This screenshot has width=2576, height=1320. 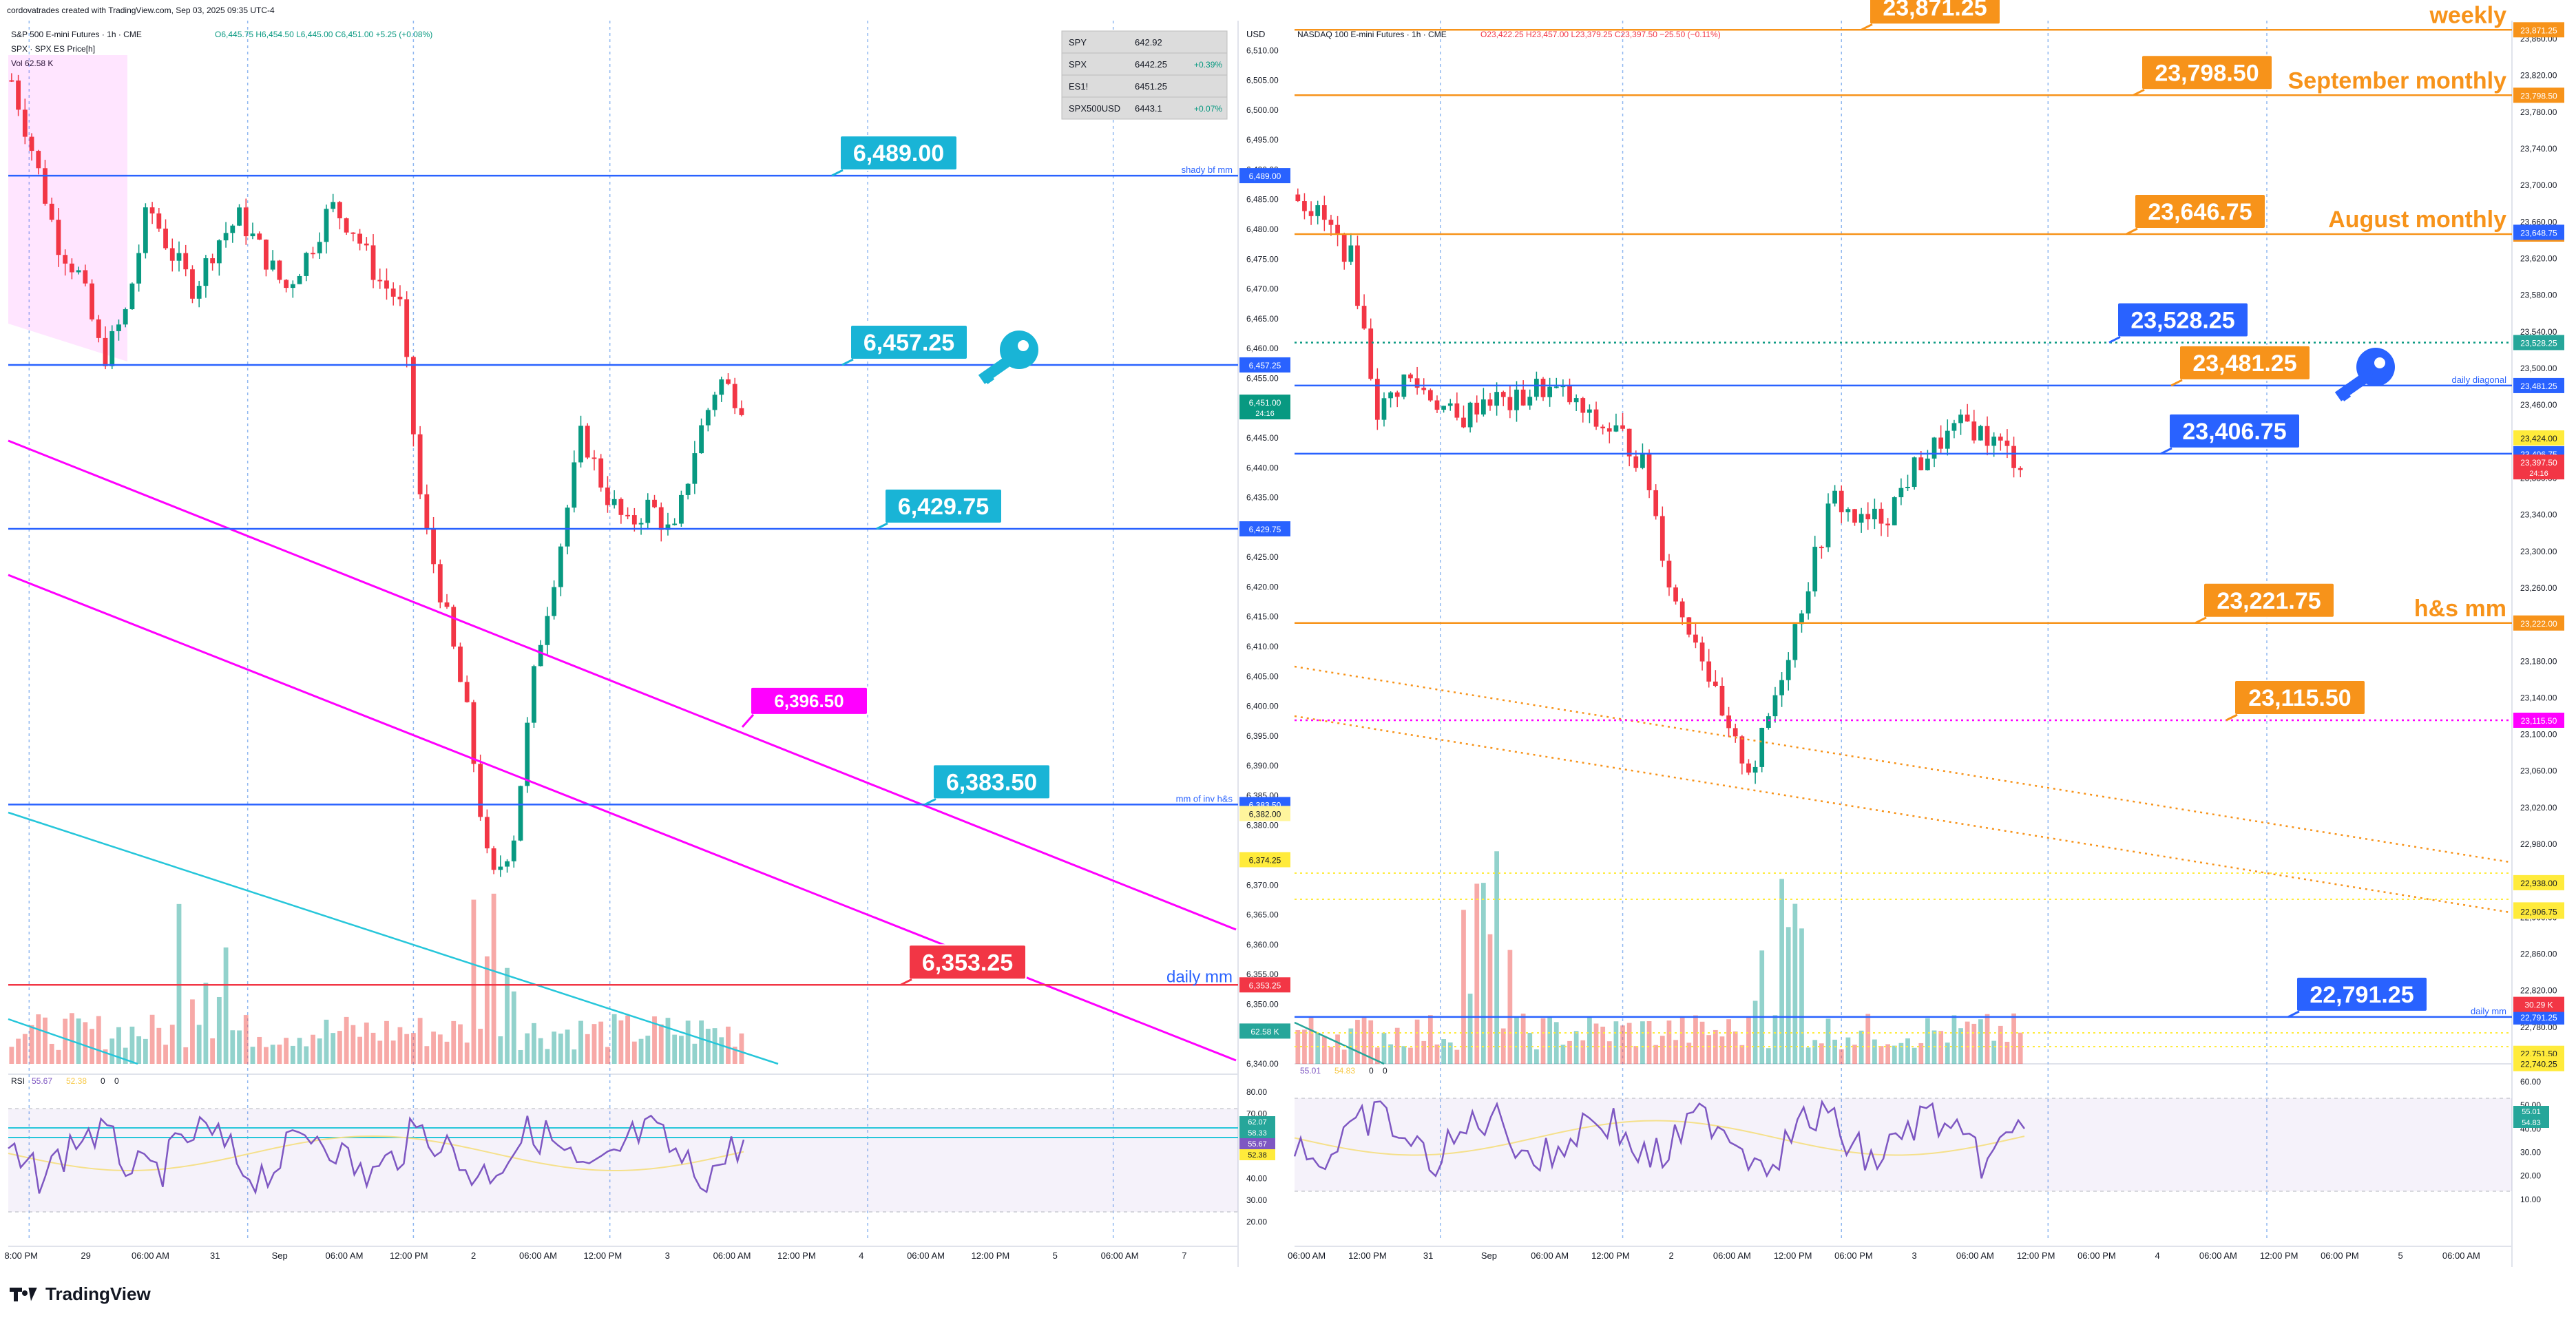 I want to click on level-note: weekly, so click(x=2467, y=15).